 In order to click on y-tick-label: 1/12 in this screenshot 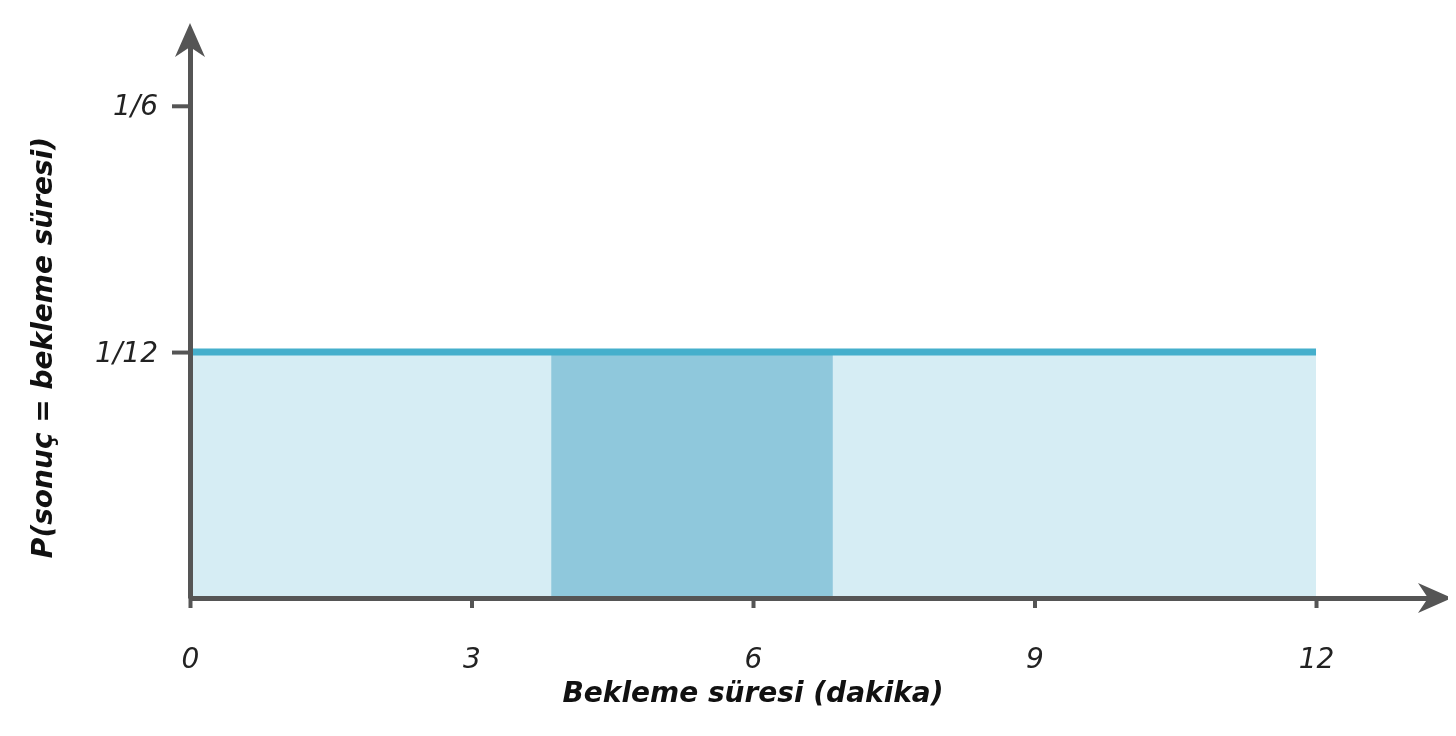, I will do `click(126, 352)`.